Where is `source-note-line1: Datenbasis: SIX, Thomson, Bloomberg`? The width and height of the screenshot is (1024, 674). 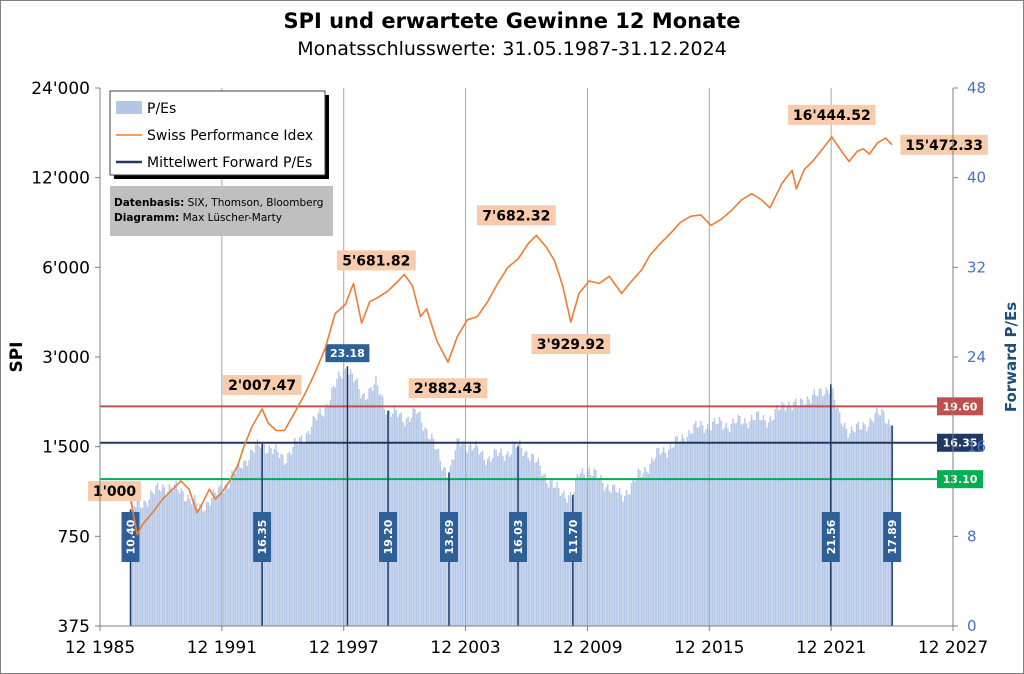 source-note-line1: Datenbasis: SIX, Thomson, Bloomberg is located at coordinates (218, 203).